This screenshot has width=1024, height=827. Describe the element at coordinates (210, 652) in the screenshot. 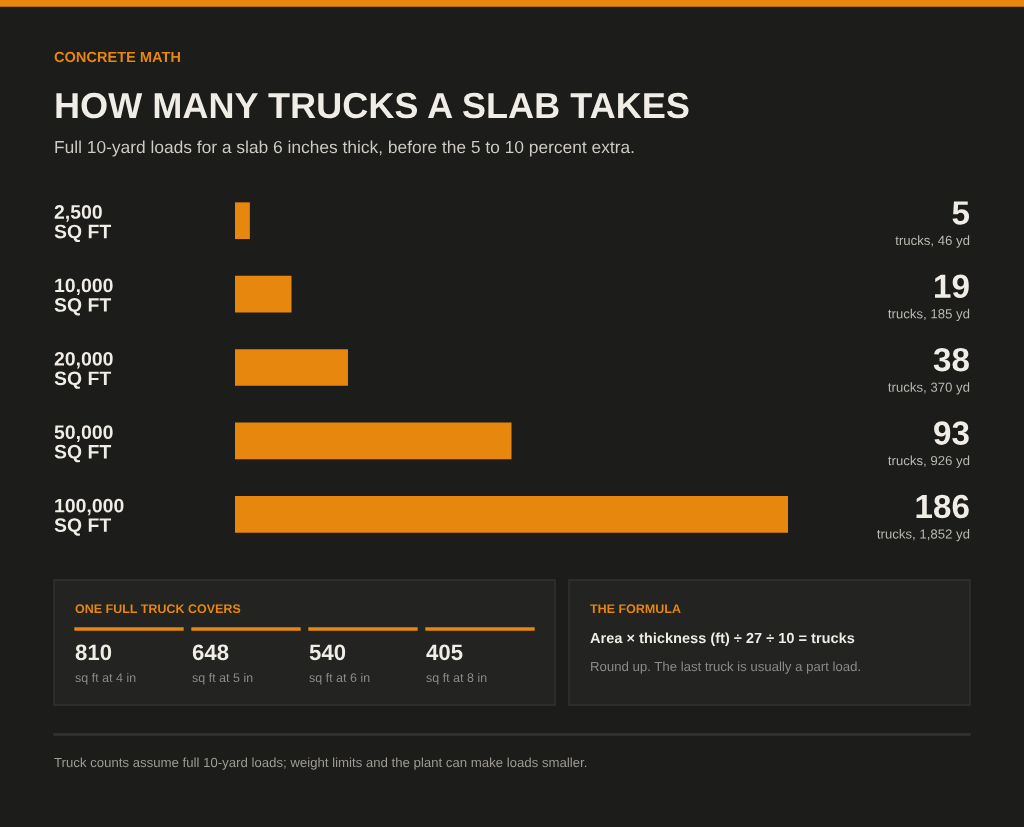

I see `text: 648` at that location.